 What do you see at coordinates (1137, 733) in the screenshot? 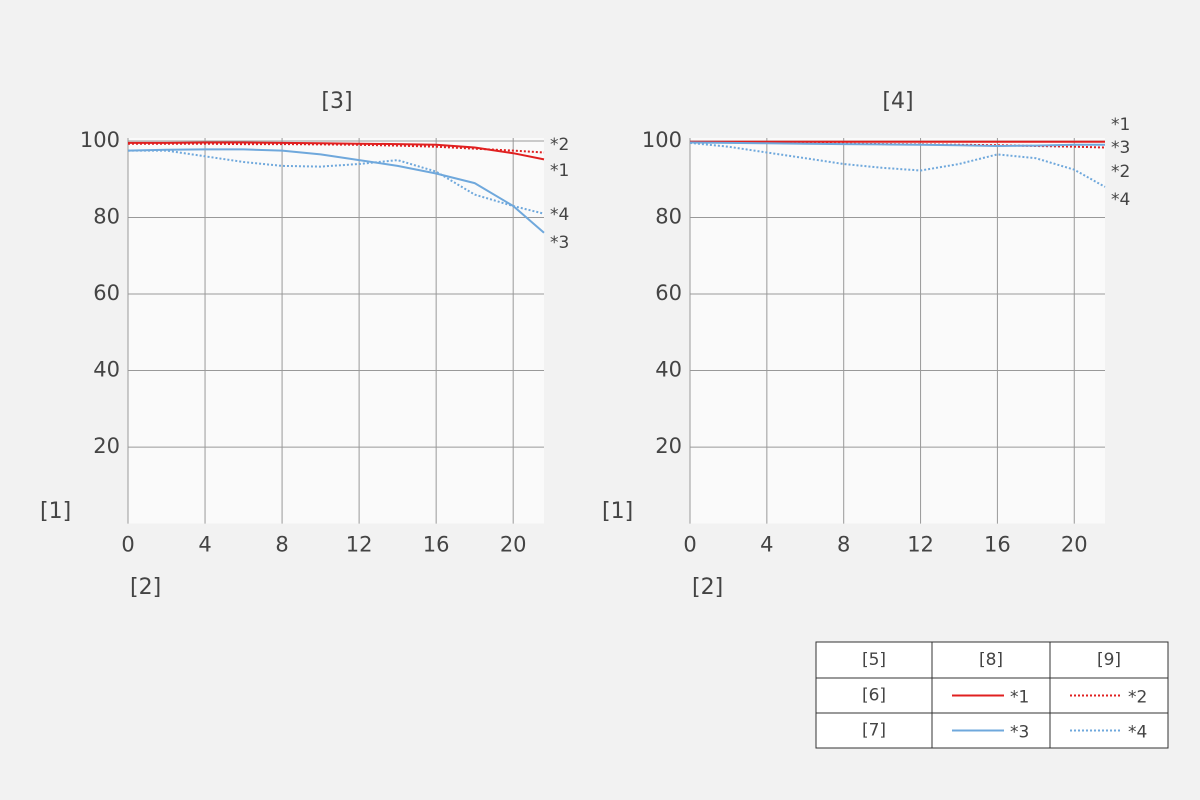
I see `legend-label: *4` at bounding box center [1137, 733].